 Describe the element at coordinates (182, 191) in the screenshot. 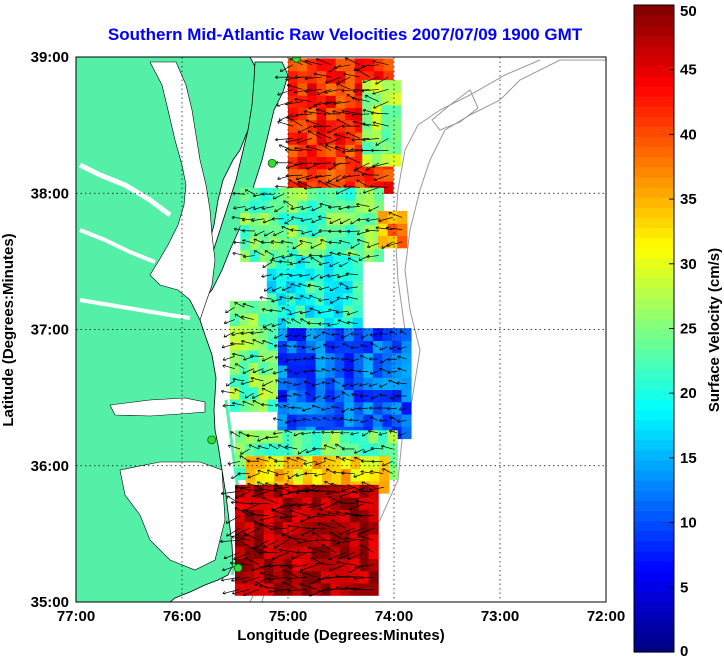

I see `chesapeake-bay` at that location.